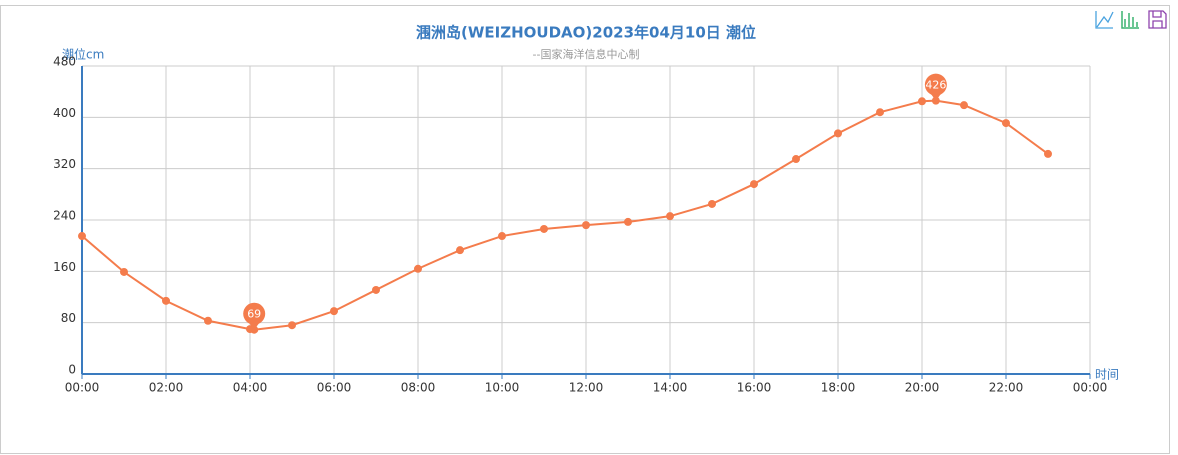  I want to click on mark-point-label: 69, so click(254, 314).